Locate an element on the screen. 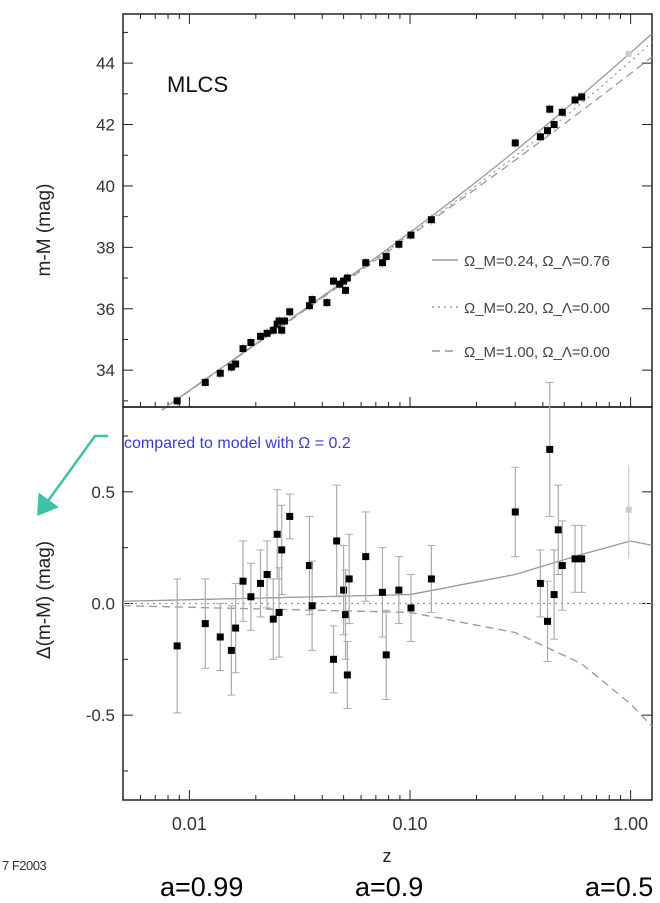 This screenshot has width=660, height=903. top-ytick-label: 34 is located at coordinates (105, 370).